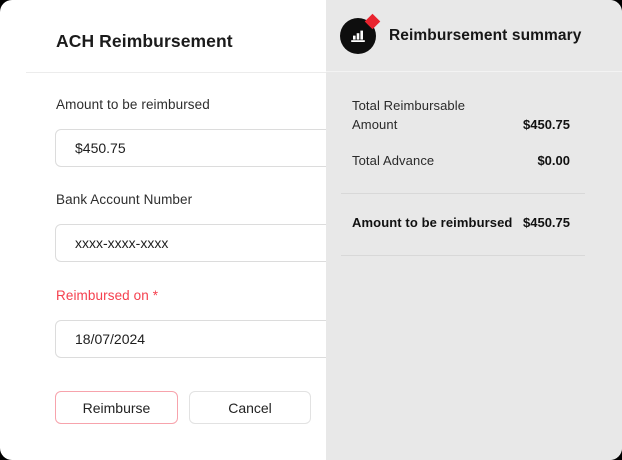  What do you see at coordinates (107, 295) in the screenshot?
I see `reimbursed-on-field-label: Reimbursed on *` at bounding box center [107, 295].